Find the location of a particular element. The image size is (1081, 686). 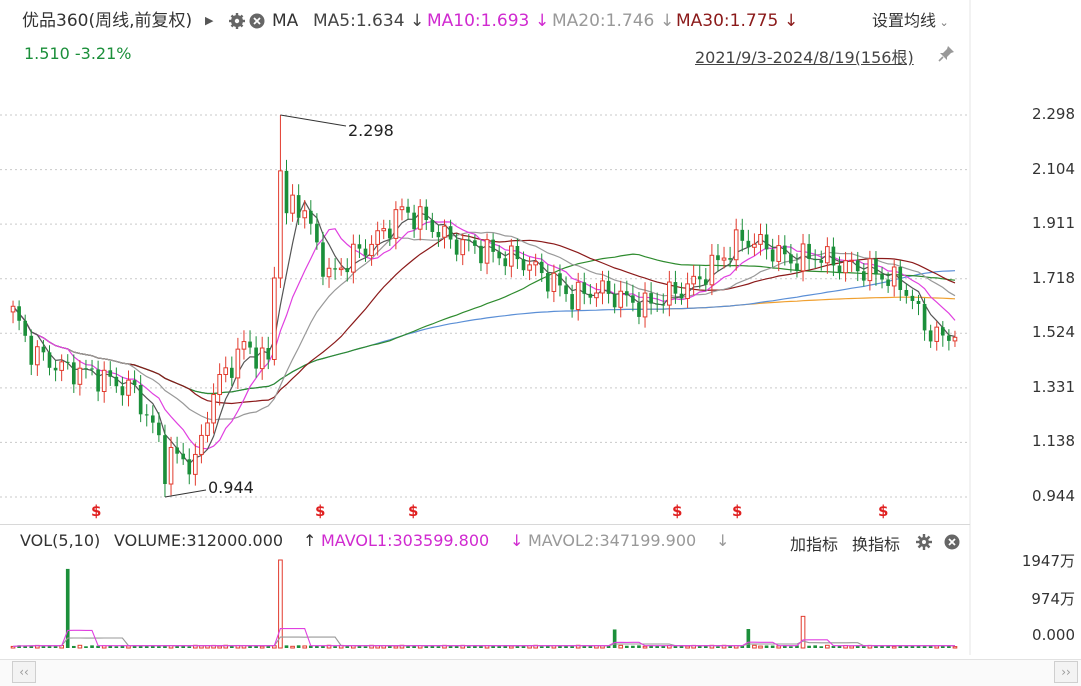

volume-gear-icon is located at coordinates (924, 544).